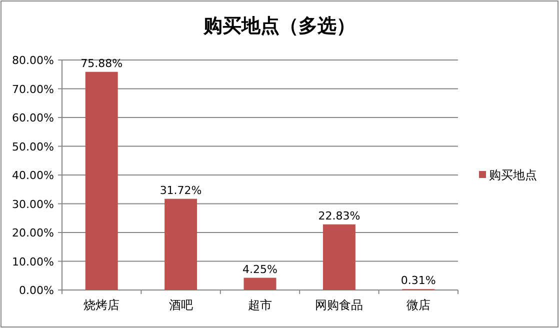  Describe the element at coordinates (339, 215) in the screenshot. I see `text: 22.83%` at that location.